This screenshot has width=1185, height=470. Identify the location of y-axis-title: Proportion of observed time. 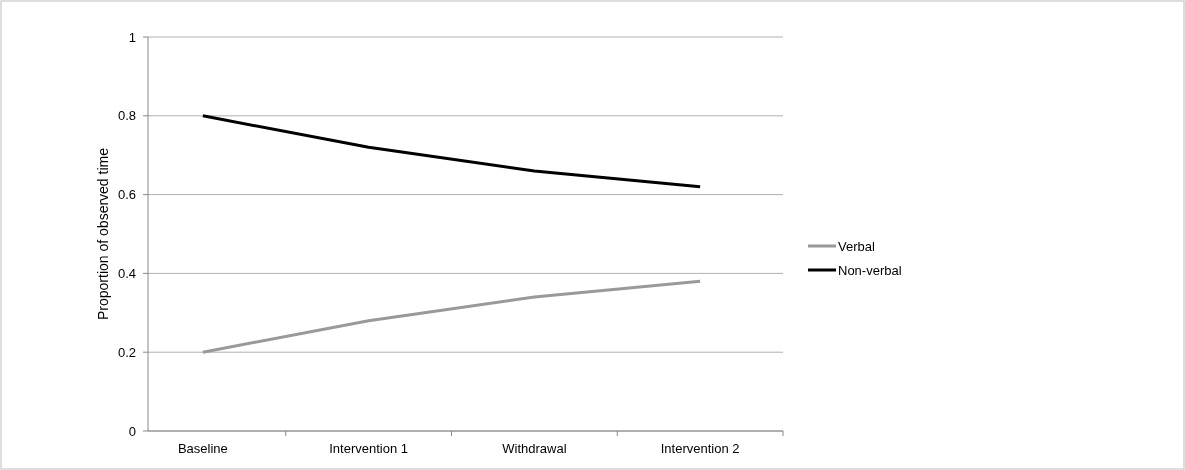
(103, 233).